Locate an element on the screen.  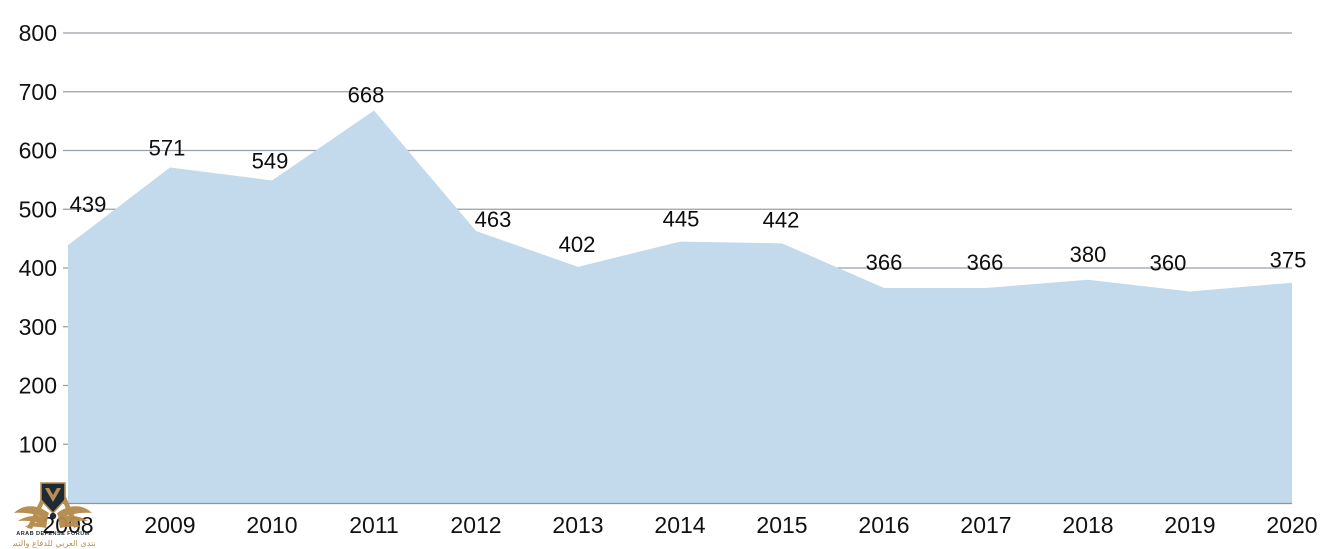
data-label: 463 is located at coordinates (493, 219).